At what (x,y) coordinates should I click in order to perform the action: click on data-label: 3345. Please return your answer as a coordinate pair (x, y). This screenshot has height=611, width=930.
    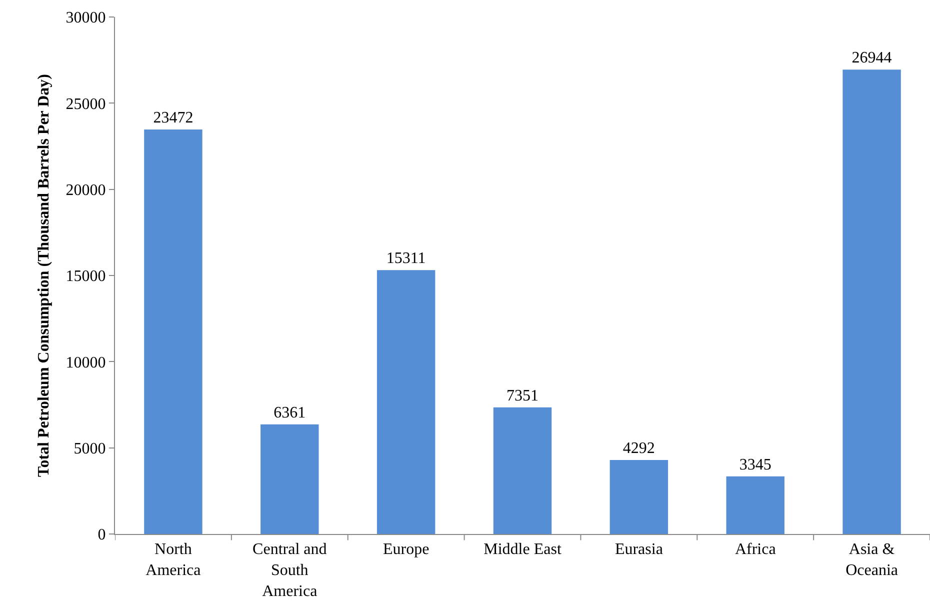
    Looking at the image, I should click on (755, 465).